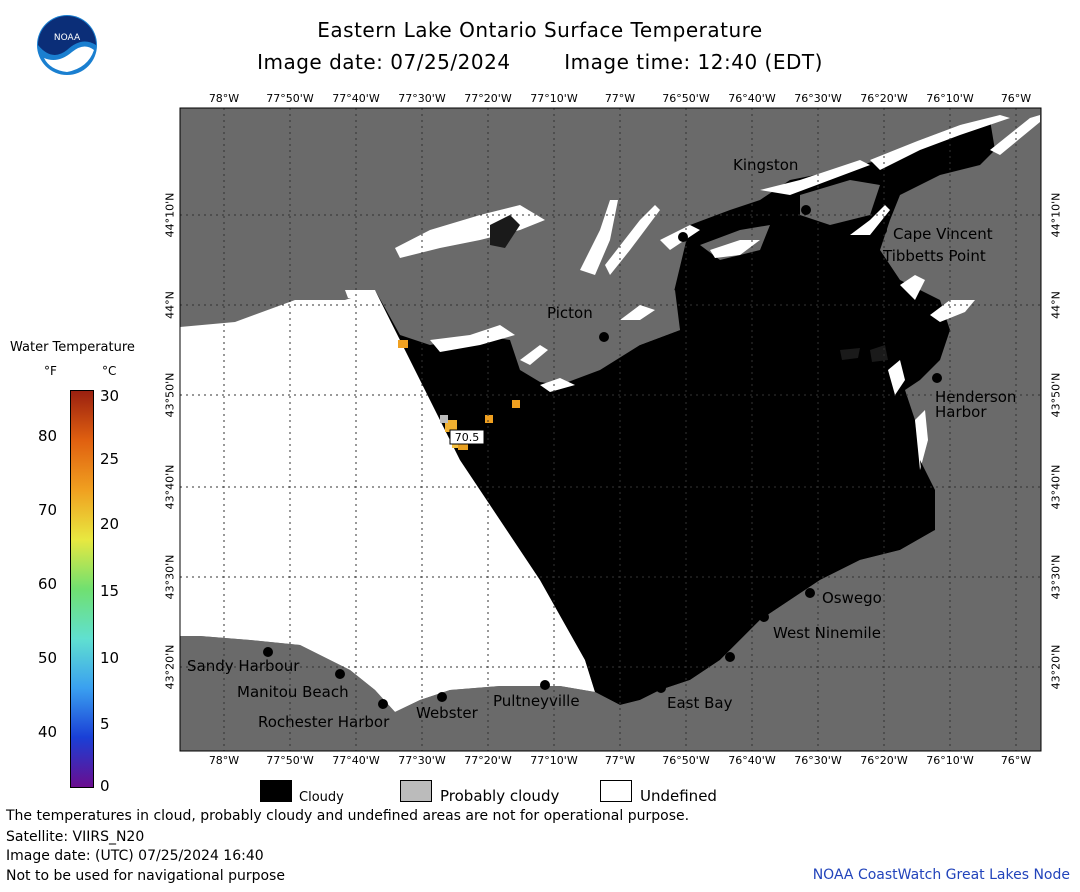 The height and width of the screenshot is (892, 1080). I want to click on east-shore-land, so click(988, 615).